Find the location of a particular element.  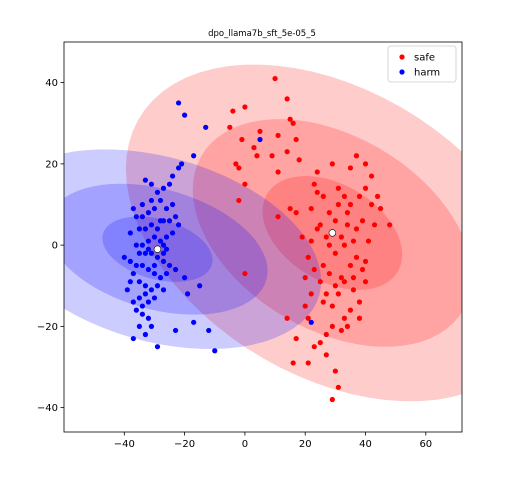

x-tick-label: 0 is located at coordinates (245, 444).